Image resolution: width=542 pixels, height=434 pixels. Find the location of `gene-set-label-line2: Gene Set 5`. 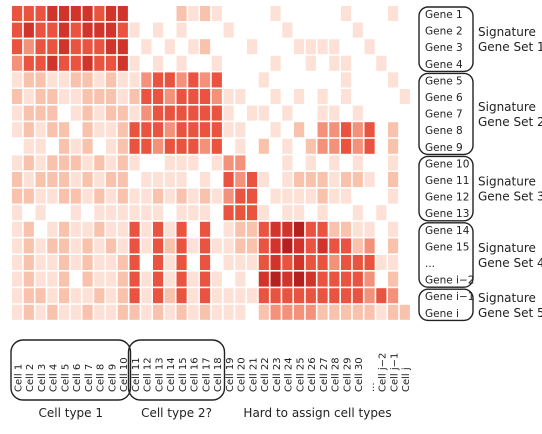

gene-set-label-line2: Gene Set 5 is located at coordinates (510, 313).